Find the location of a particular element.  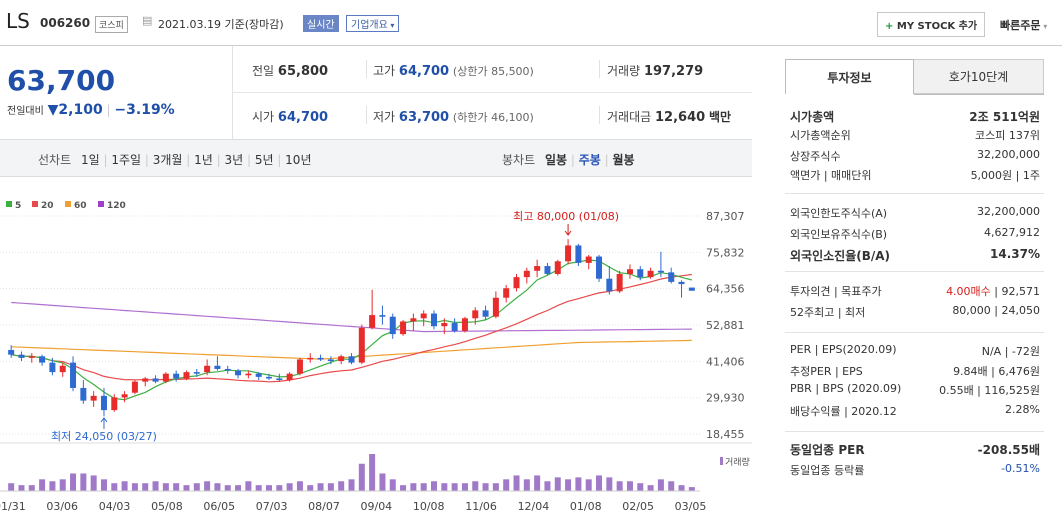

info-value: 9.84배 | 6,476원 is located at coordinates (996, 371).